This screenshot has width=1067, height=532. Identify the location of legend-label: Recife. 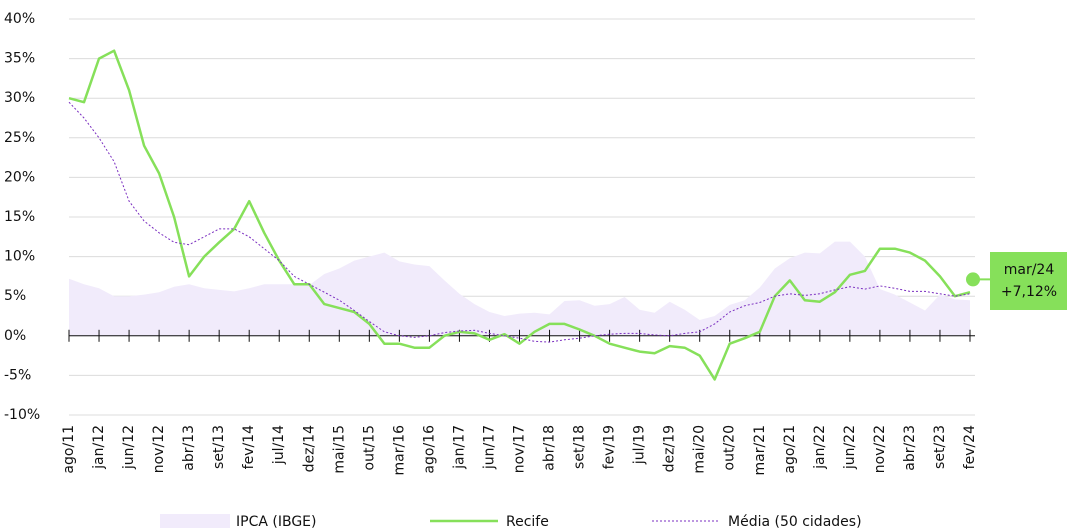
(527, 522).